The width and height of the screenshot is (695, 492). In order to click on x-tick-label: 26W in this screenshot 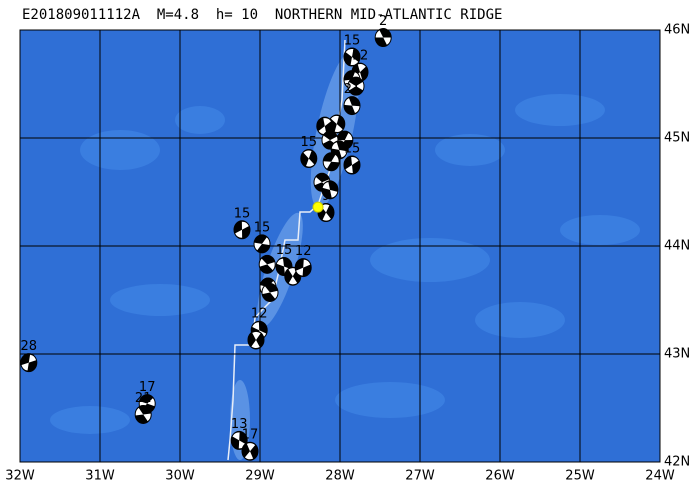, I will do `click(500, 476)`.